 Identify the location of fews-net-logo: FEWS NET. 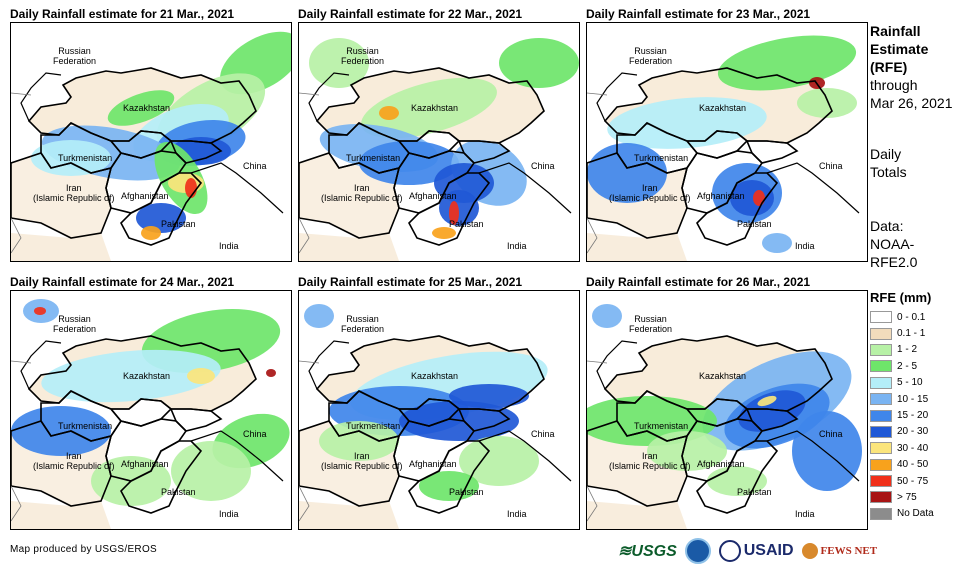
(839, 551).